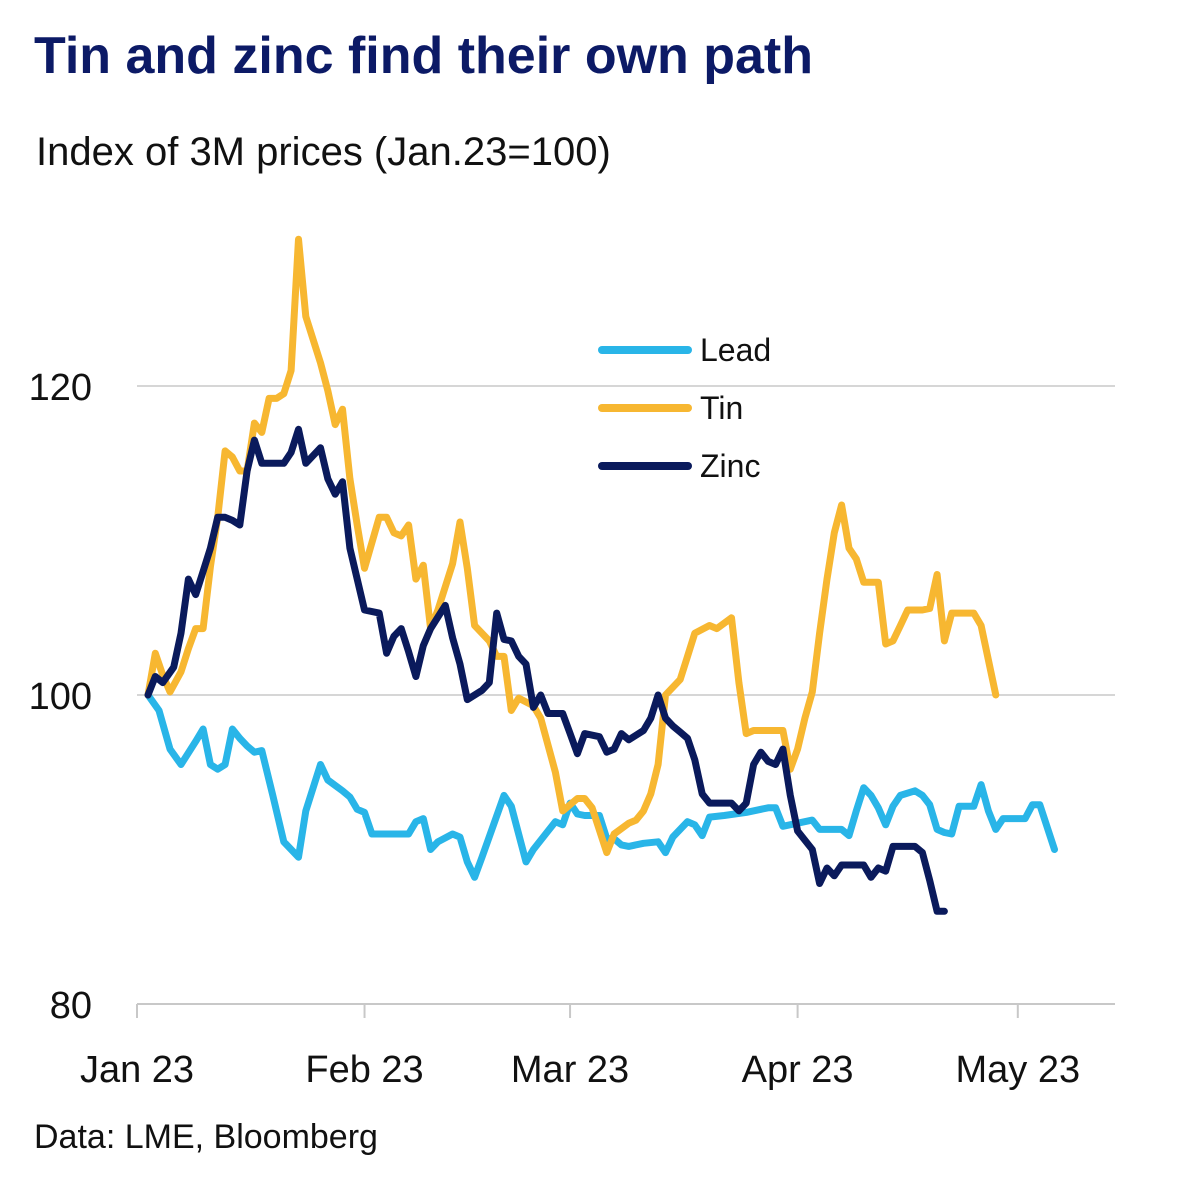 This screenshot has height=1183, width=1183. What do you see at coordinates (71, 1006) in the screenshot?
I see `y-tick-label-80: 80` at bounding box center [71, 1006].